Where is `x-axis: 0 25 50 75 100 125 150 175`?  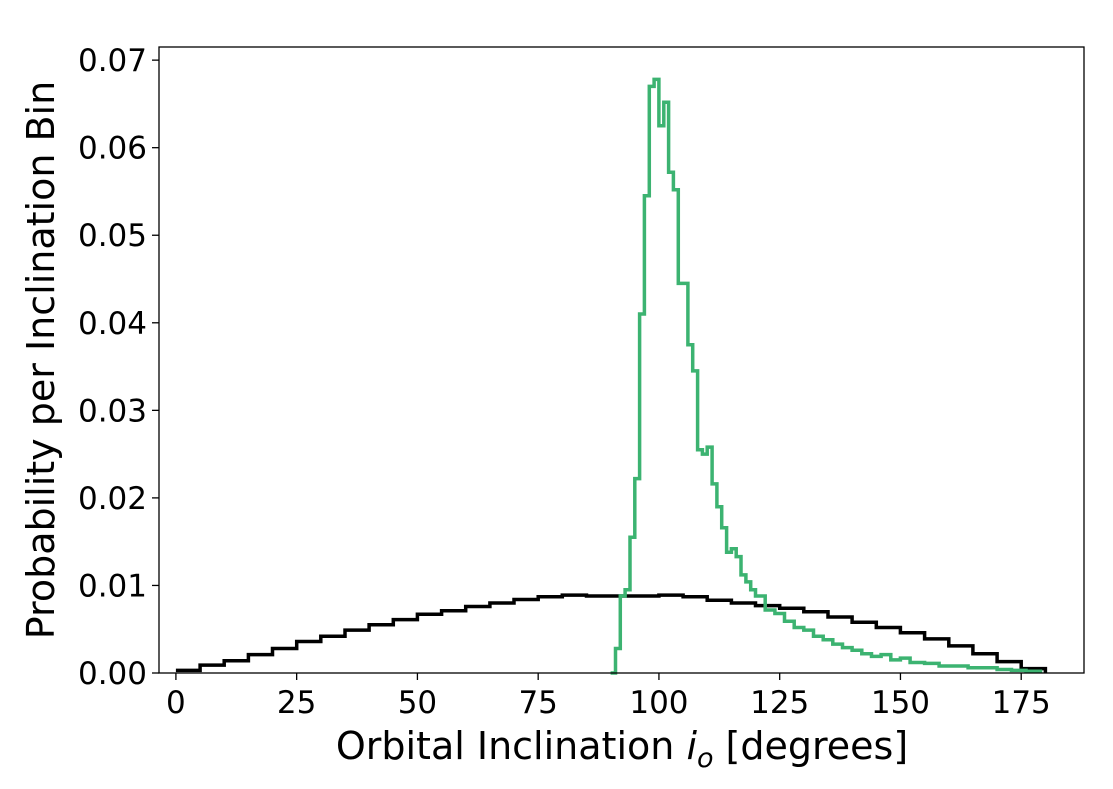 x-axis: 0 25 50 75 100 125 150 175 is located at coordinates (608, 697).